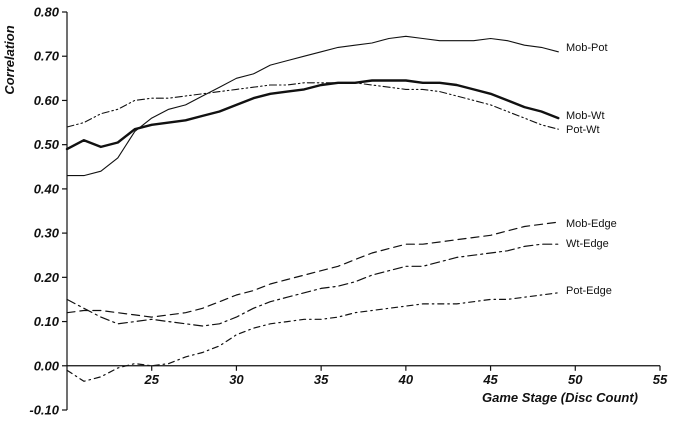 The height and width of the screenshot is (421, 688). I want to click on y-tick-label: 0.50, so click(47, 144).